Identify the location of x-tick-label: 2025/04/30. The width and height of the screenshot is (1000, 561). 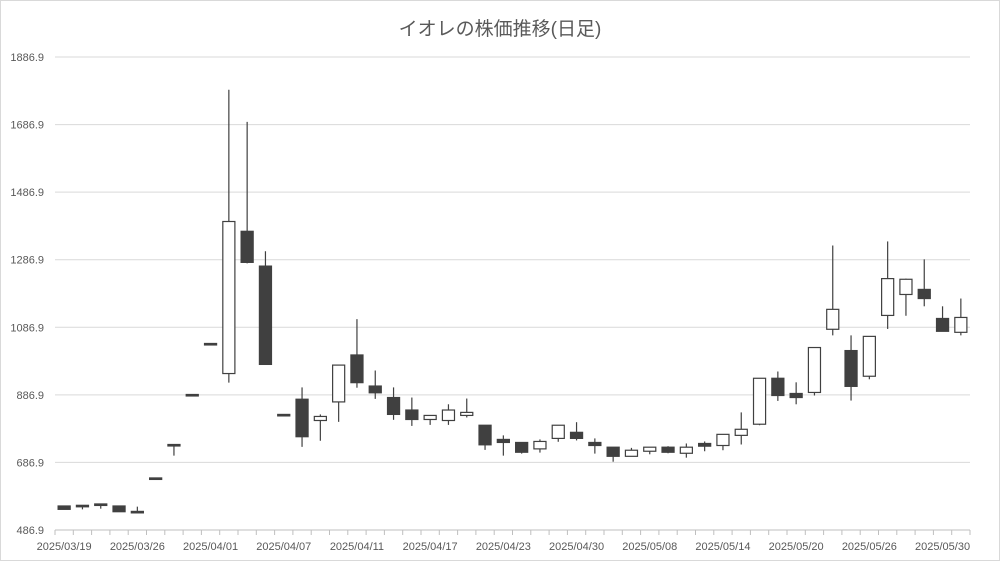
(576, 547).